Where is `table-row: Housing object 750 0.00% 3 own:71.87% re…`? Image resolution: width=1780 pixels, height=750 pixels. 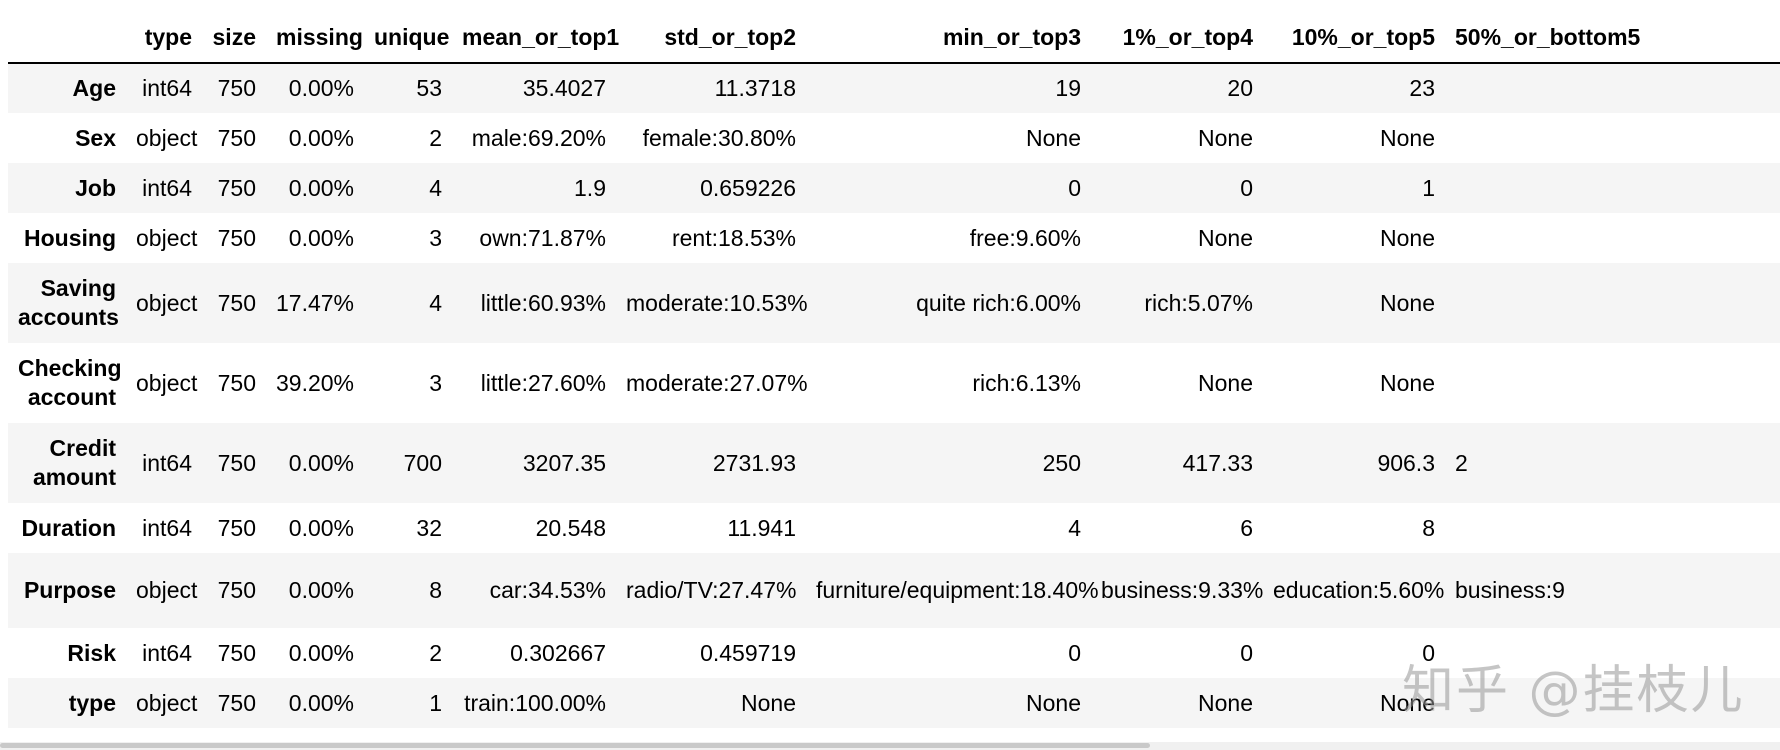 table-row: Housing object 750 0.00% 3 own:71.87% re… is located at coordinates (894, 238).